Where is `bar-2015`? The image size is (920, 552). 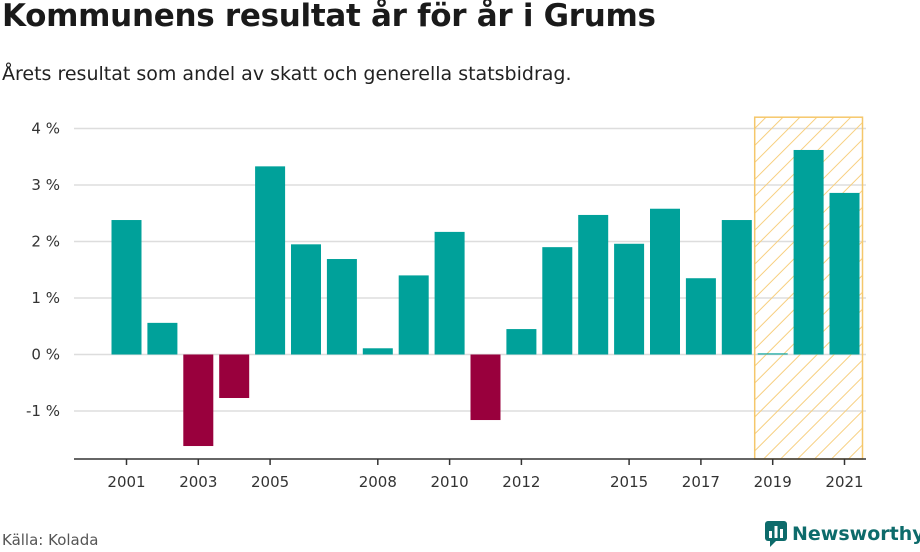
bar-2015 is located at coordinates (629, 299).